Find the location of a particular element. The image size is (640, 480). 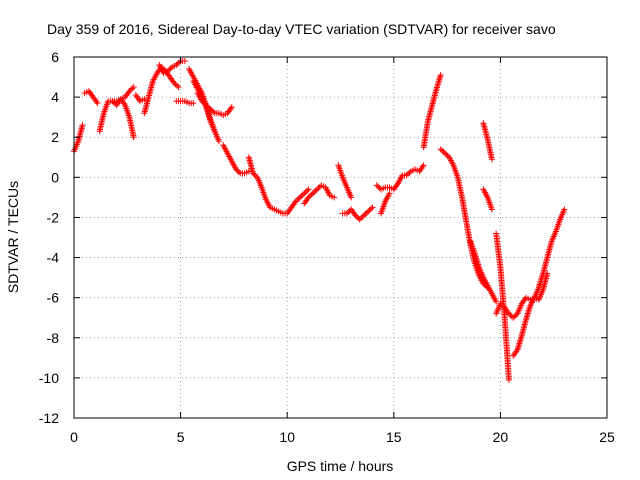

y-tick-label: -4 is located at coordinates (53, 258).